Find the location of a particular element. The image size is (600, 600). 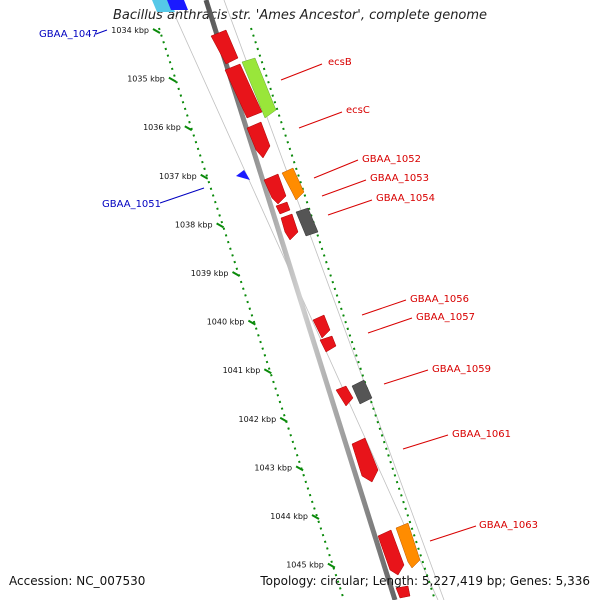

kbp-label: 1041 kbp is located at coordinates (242, 370).